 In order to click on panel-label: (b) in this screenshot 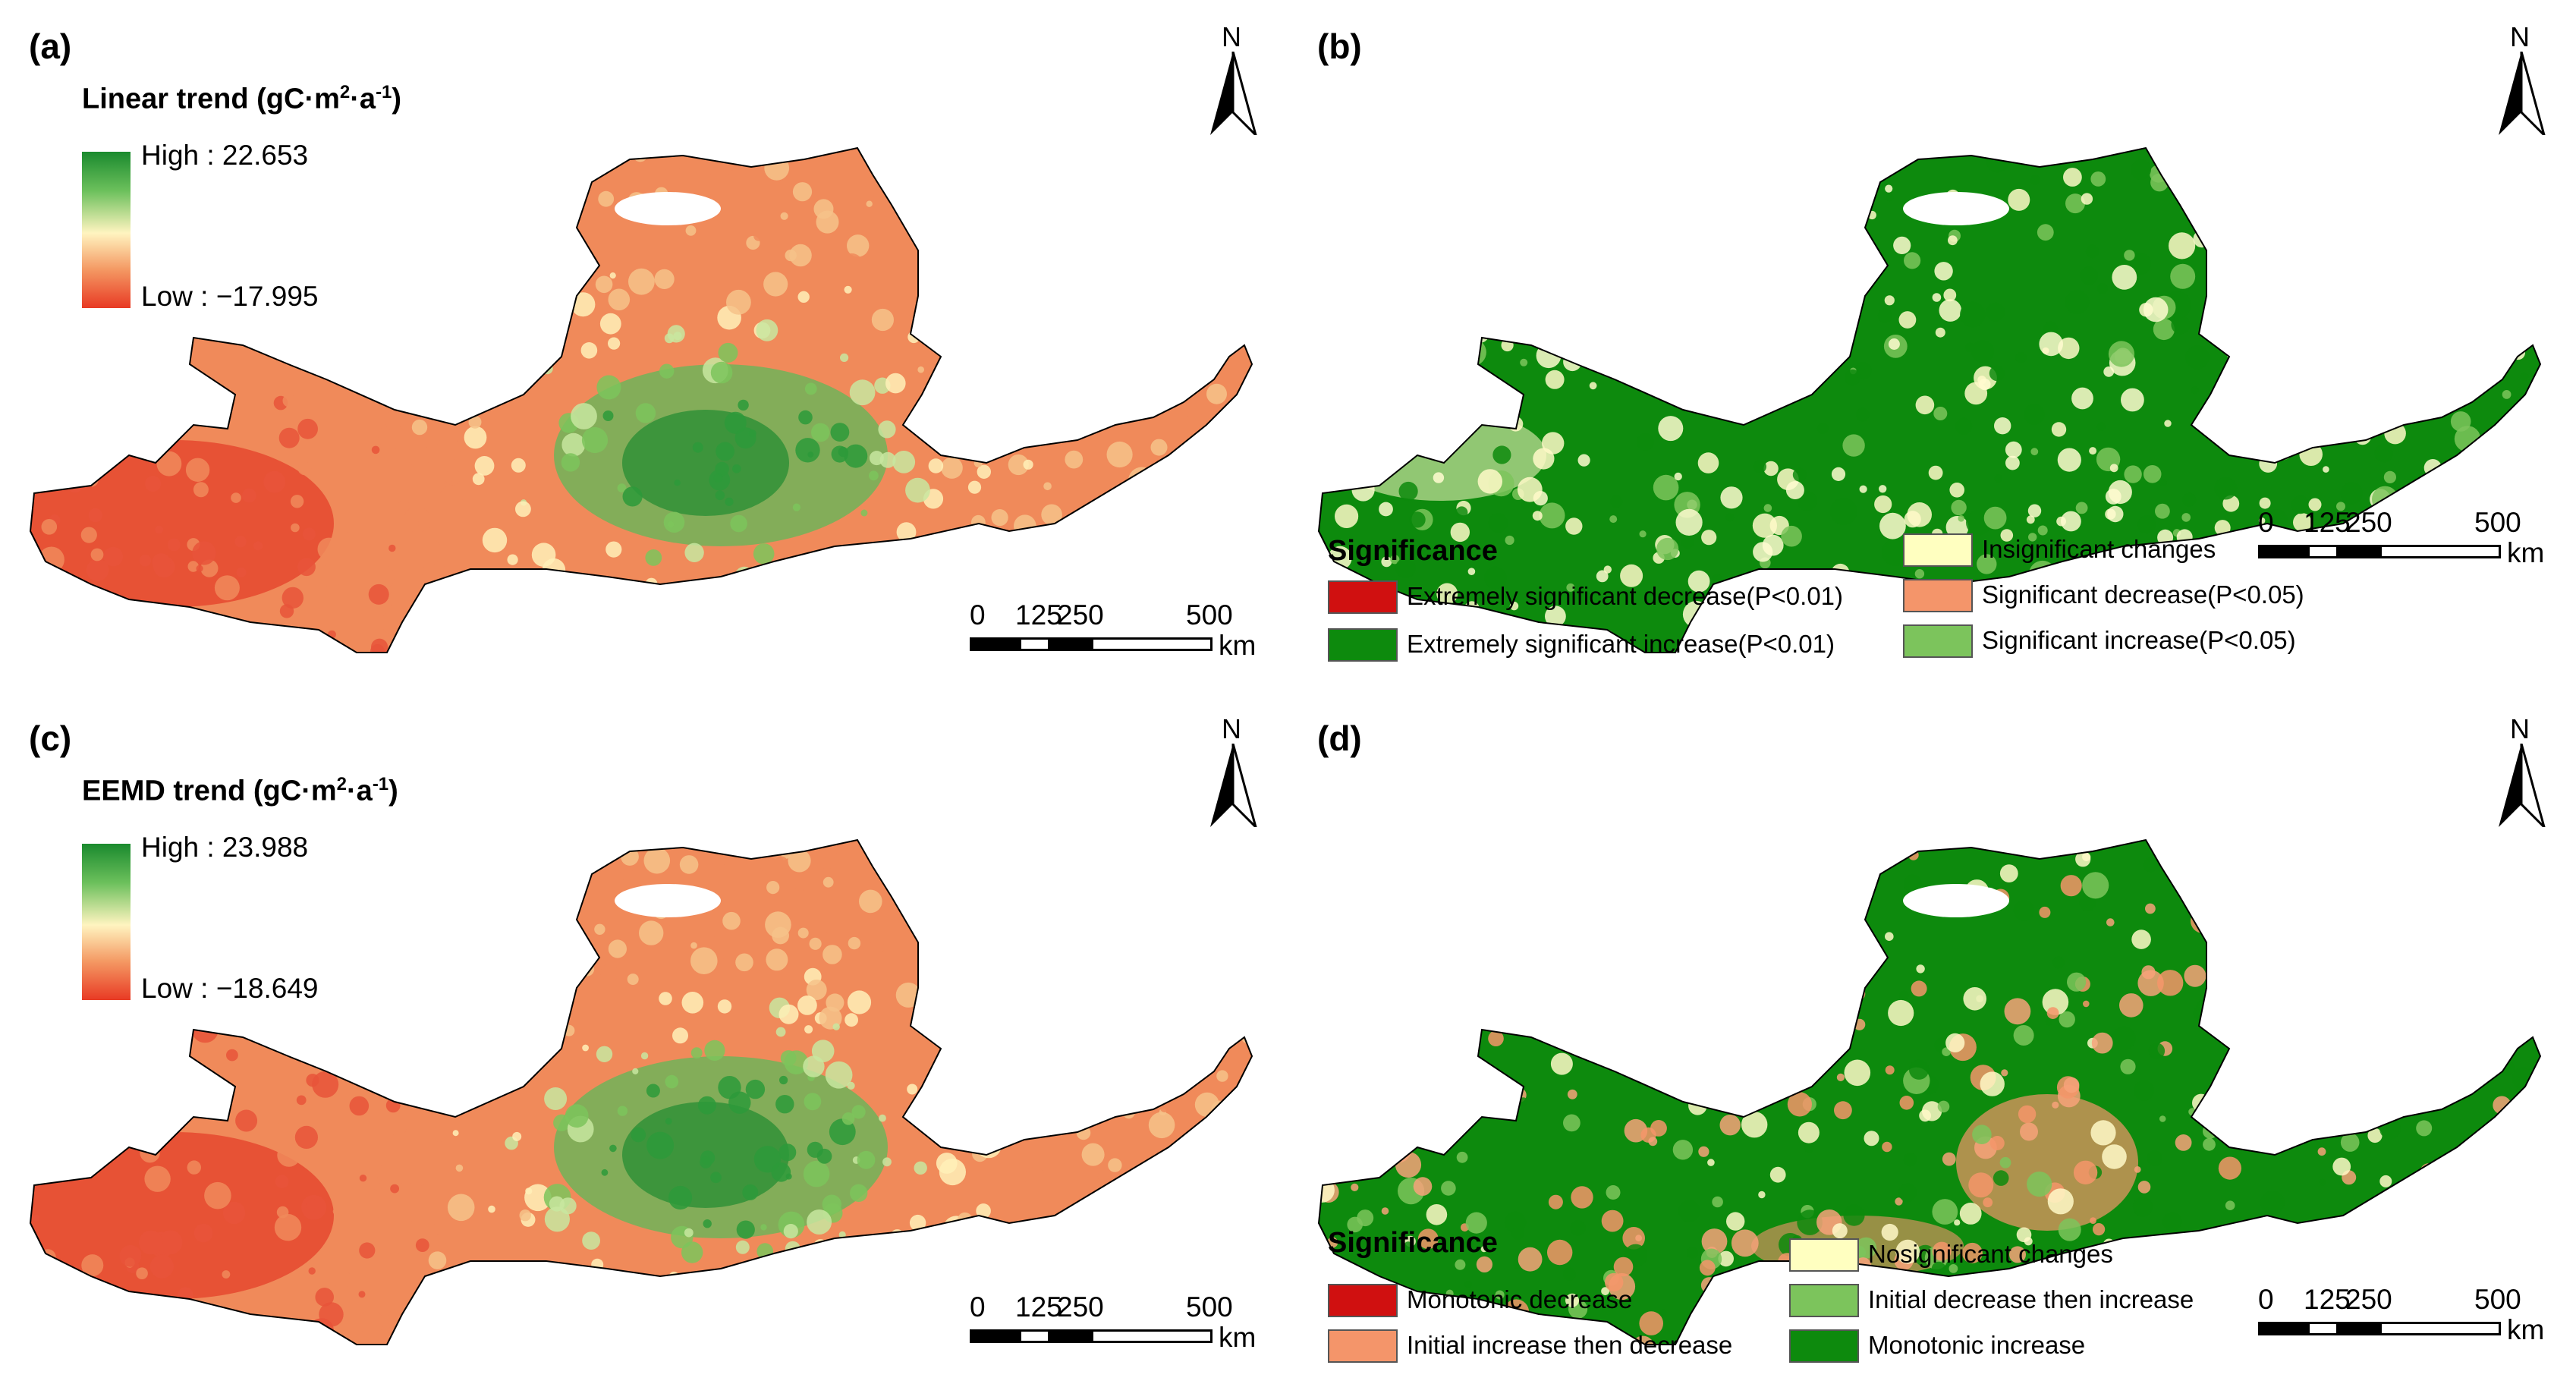, I will do `click(1339, 47)`.